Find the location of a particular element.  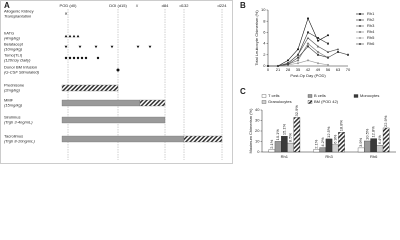

value-label: 10.5% is located at coordinates (366, 134).